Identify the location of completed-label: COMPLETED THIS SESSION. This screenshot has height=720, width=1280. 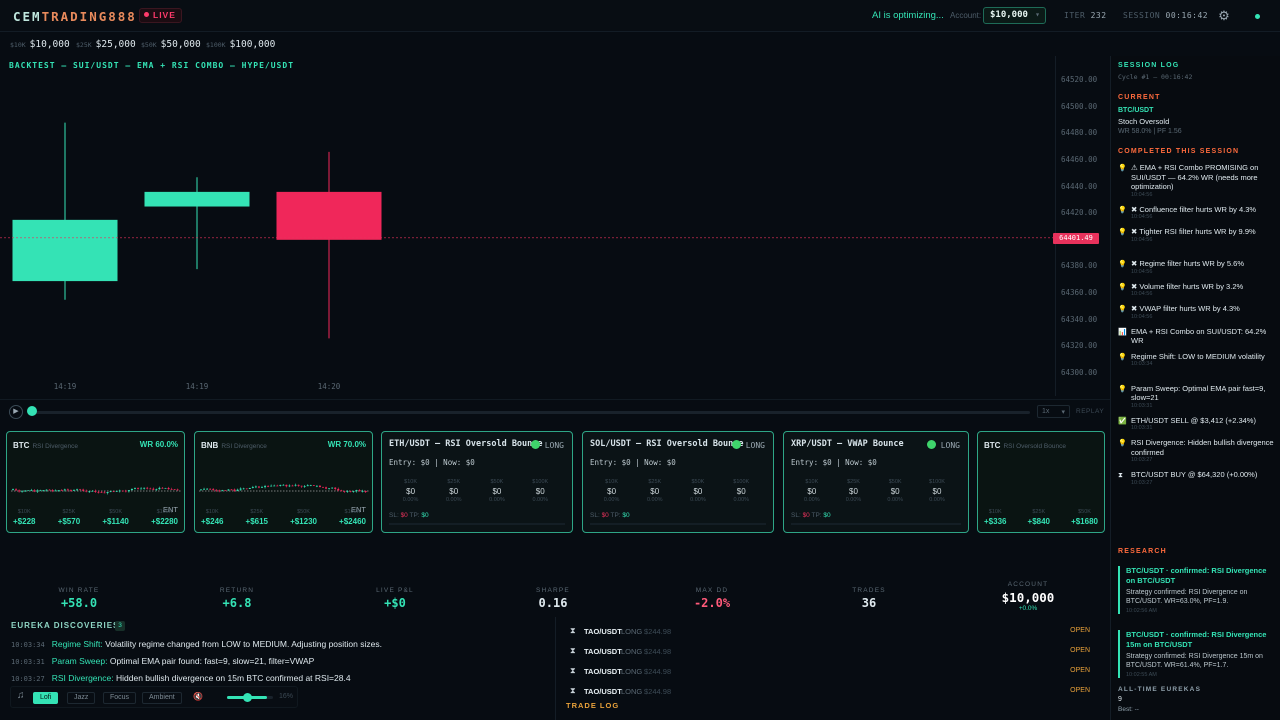
(1179, 151).